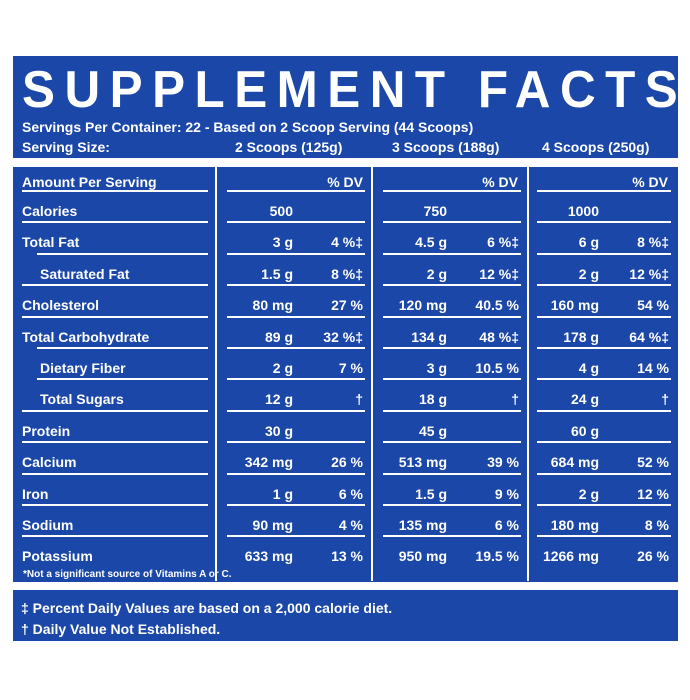 This screenshot has height=700, width=690. Describe the element at coordinates (584, 399) in the screenshot. I see `nutrient-amount: 24 g` at that location.